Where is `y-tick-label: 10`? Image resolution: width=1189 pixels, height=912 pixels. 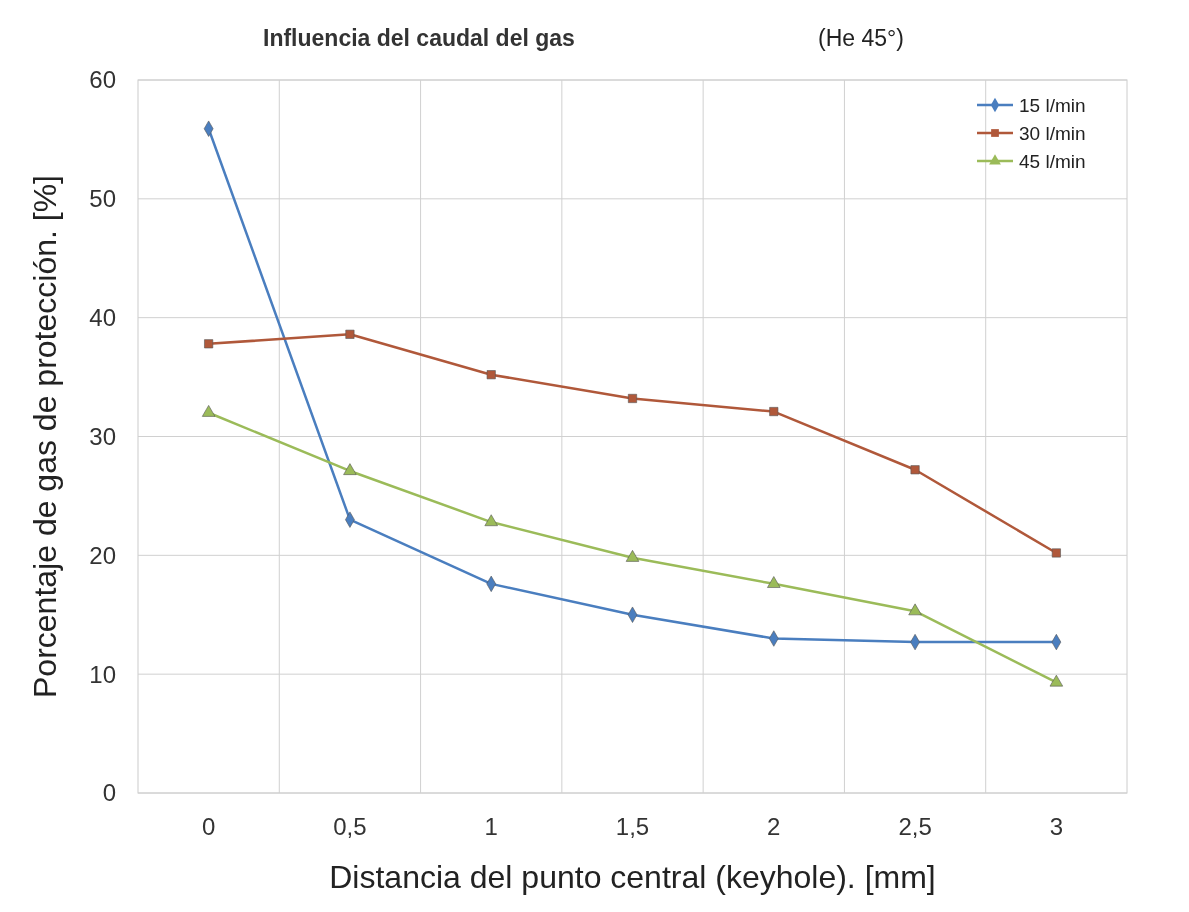
y-tick-label: 10 is located at coordinates (102, 674).